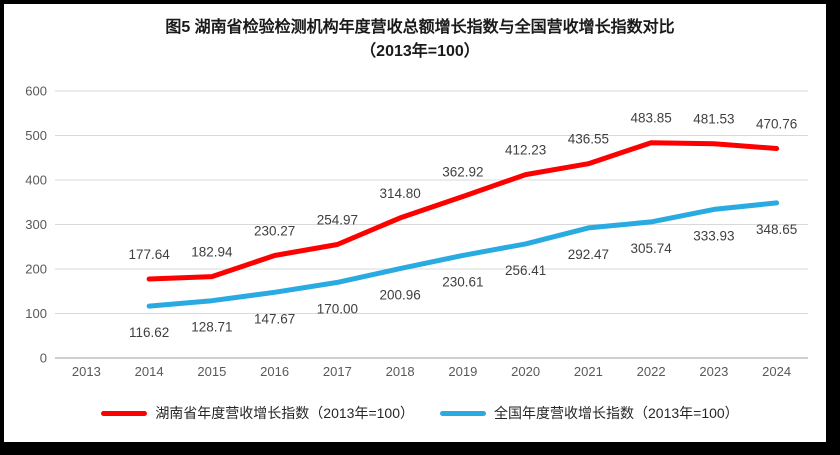  What do you see at coordinates (124, 413) in the screenshot?
I see `legend-line-swatch-hunan-icon` at bounding box center [124, 413].